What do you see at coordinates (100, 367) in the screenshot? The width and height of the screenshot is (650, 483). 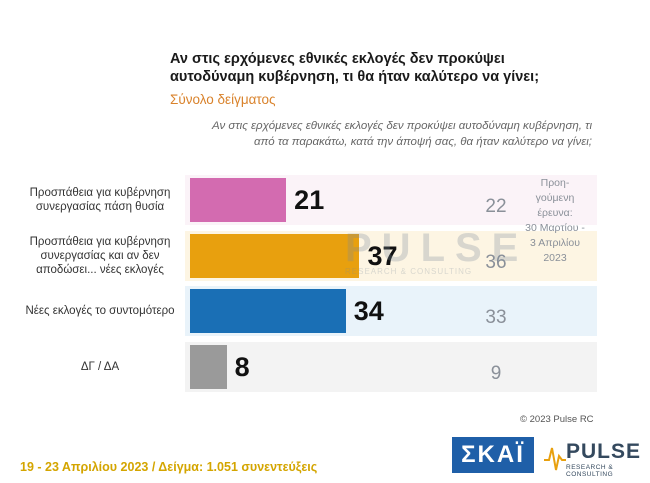 I see `category-label: ΔΓ / ΔΑ` at bounding box center [100, 367].